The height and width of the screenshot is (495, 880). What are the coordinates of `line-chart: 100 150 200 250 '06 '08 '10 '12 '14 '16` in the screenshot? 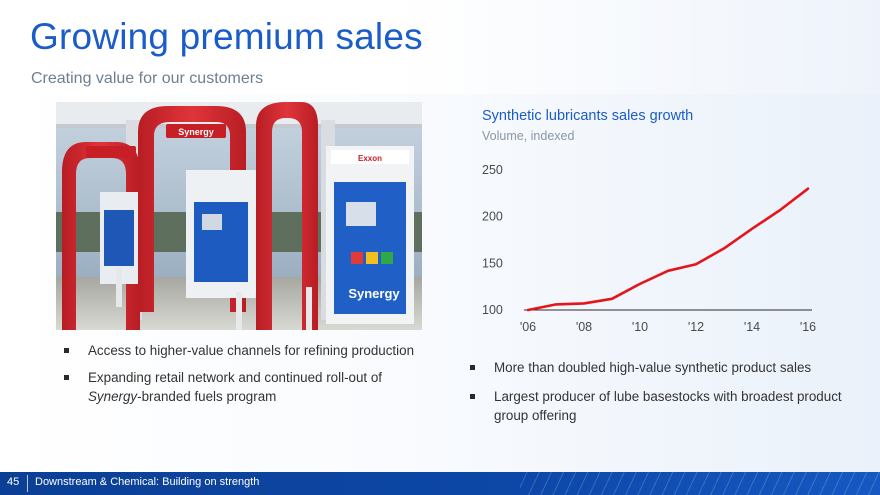 It's located at (649, 248).